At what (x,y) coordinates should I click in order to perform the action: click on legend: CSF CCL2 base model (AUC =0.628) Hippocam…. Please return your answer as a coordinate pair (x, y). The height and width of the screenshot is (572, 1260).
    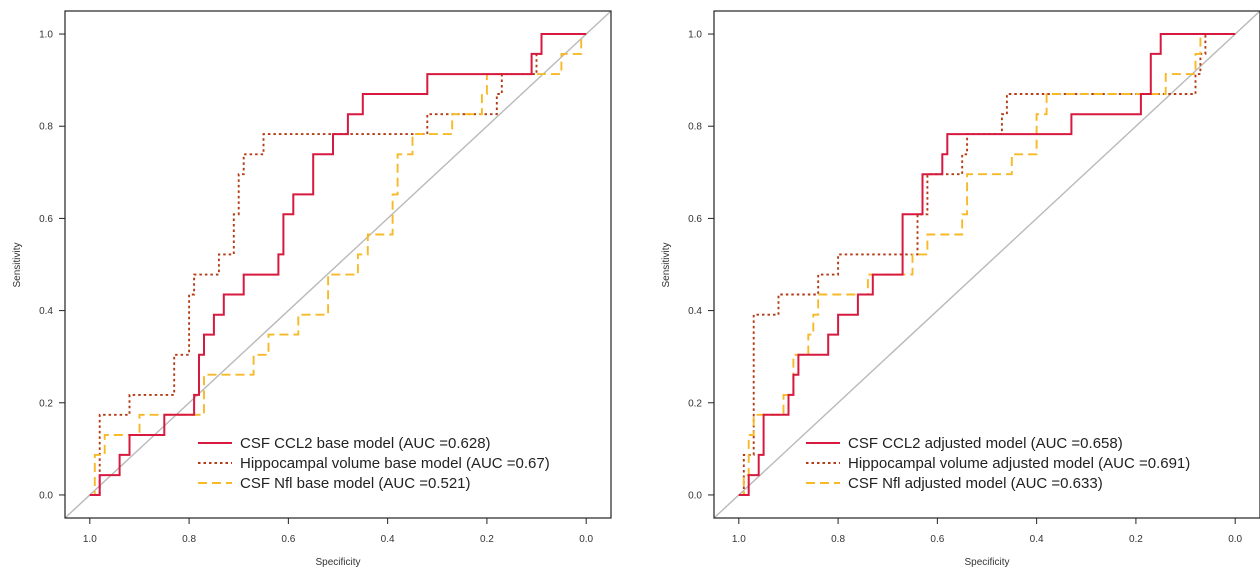
    Looking at the image, I should click on (374, 463).